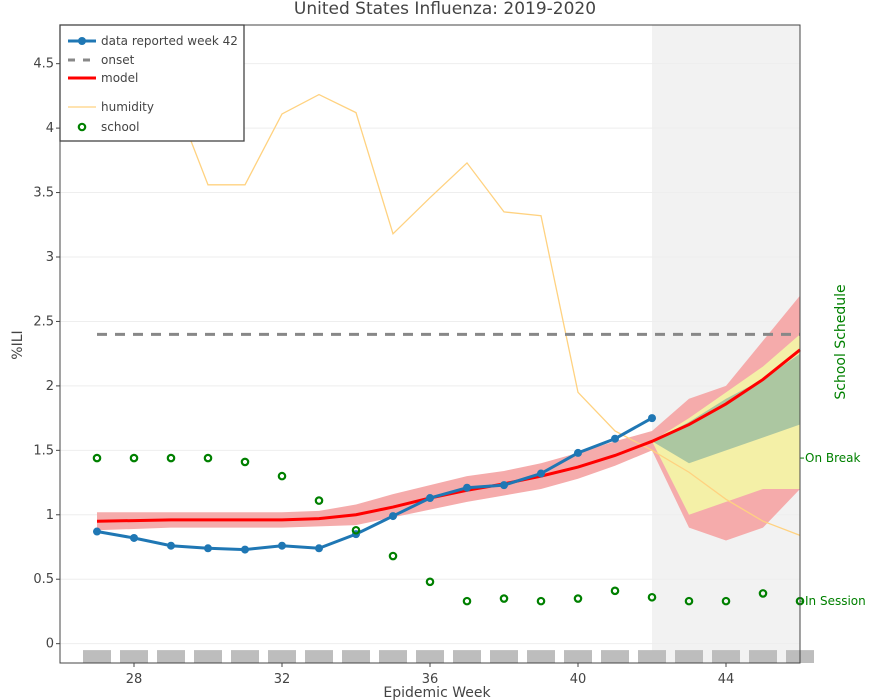  What do you see at coordinates (43, 64) in the screenshot?
I see `y-tick-label: 4.5` at bounding box center [43, 64].